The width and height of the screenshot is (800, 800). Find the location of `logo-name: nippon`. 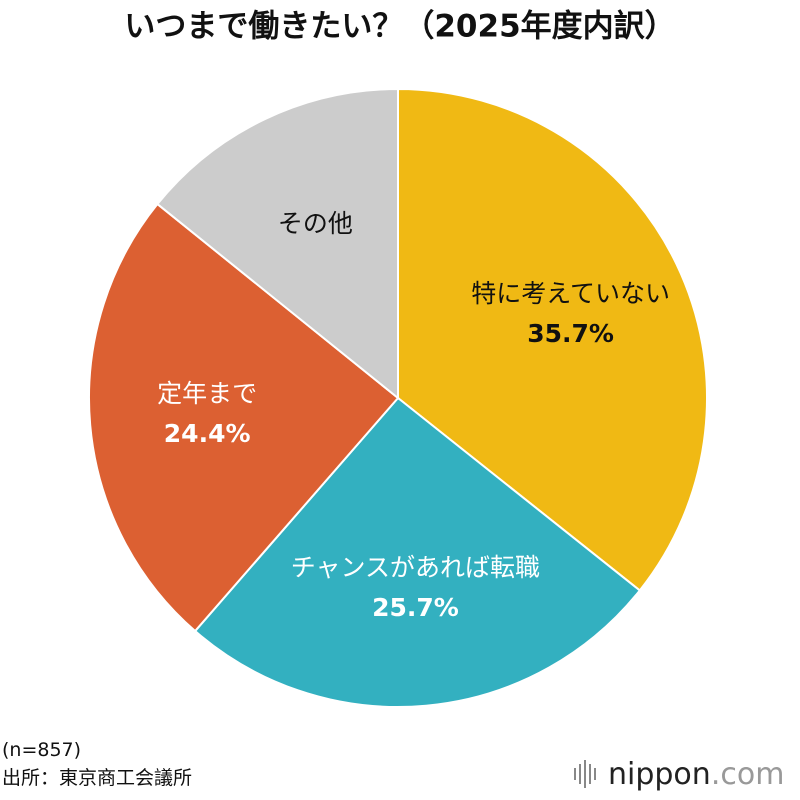

logo-name: nippon is located at coordinates (659, 774).